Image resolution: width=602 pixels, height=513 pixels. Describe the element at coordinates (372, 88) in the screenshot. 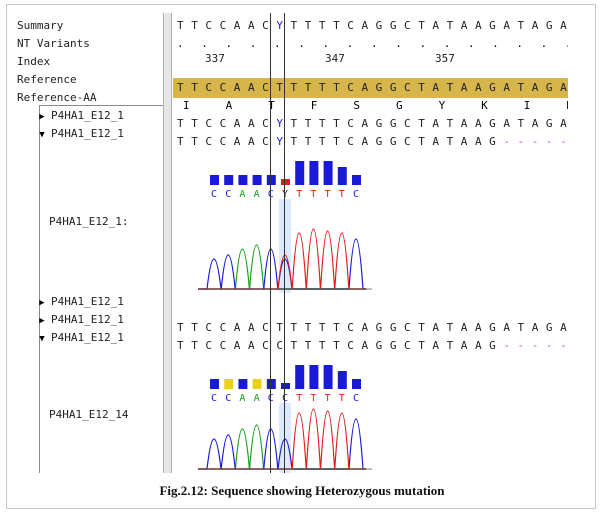

I see `reference-seq: TTCCAACTTTTTCAGGCTATAAGATAGATGT` at that location.